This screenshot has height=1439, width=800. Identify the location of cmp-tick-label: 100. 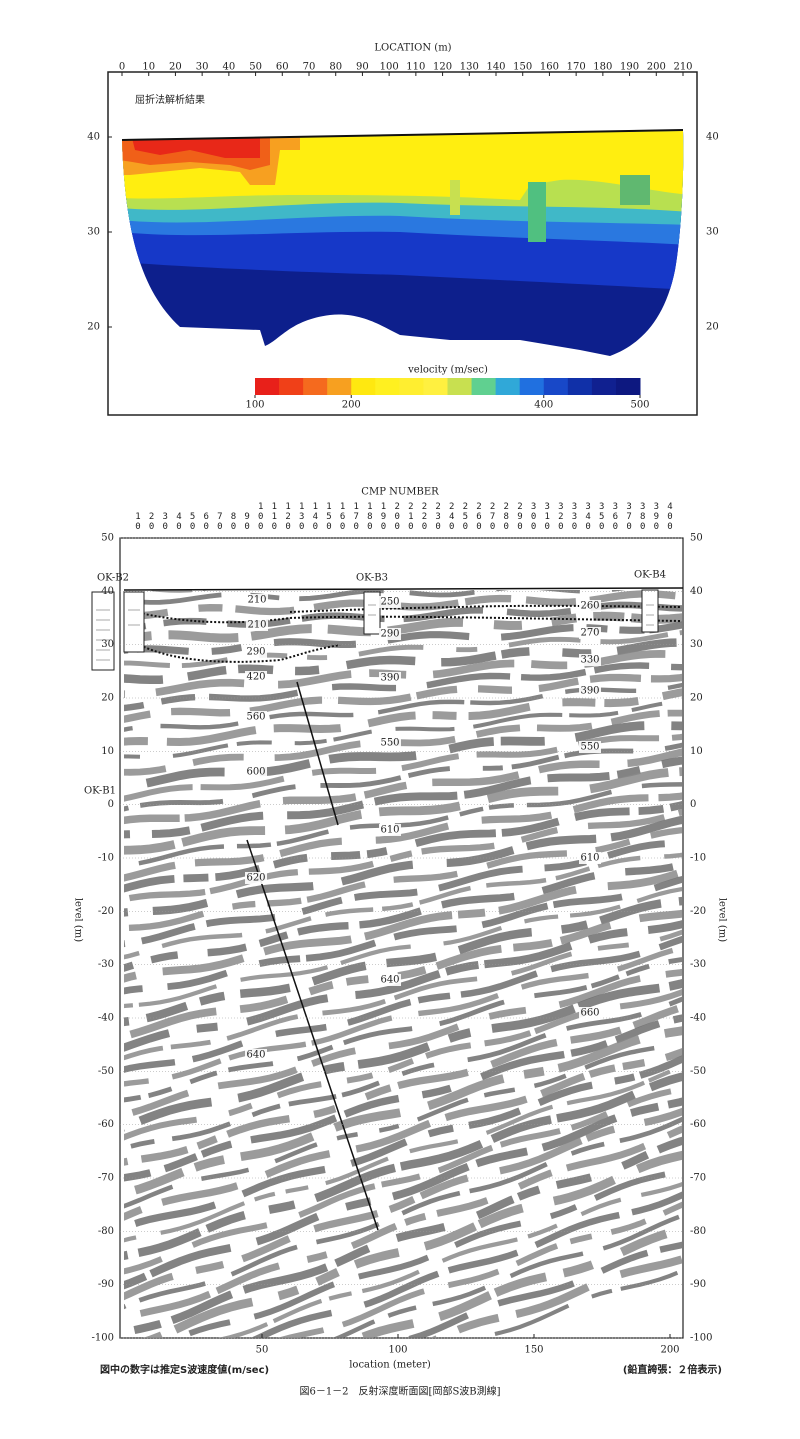
(260, 517).